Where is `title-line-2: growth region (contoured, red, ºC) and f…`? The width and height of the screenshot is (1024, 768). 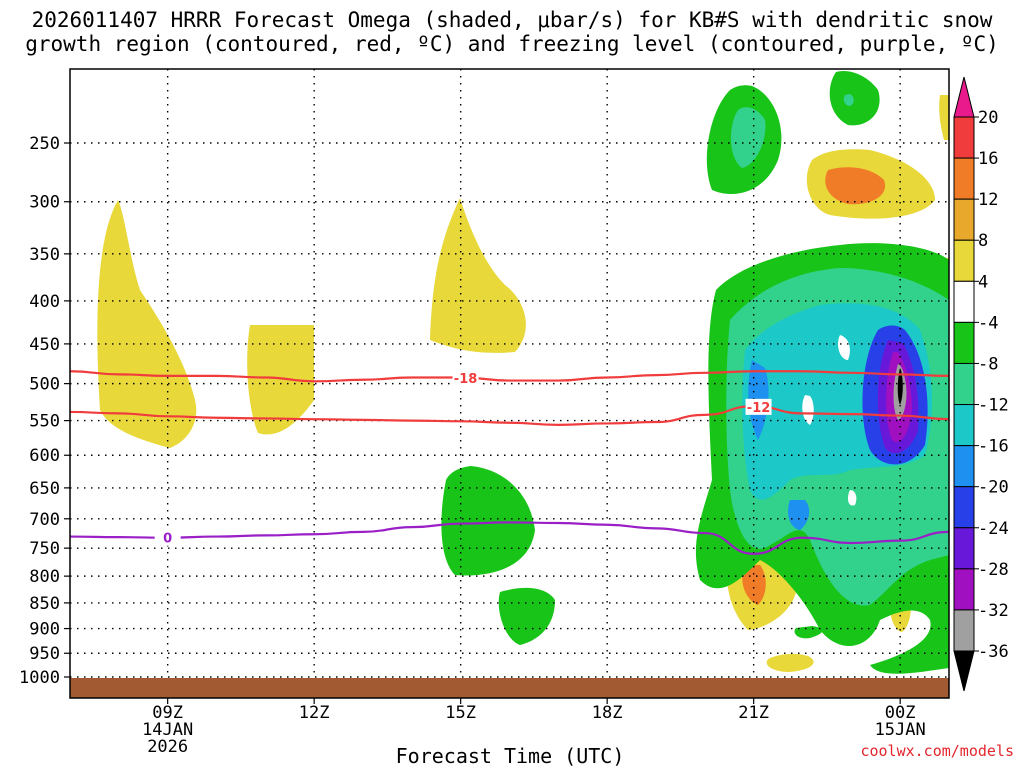
title-line-2: growth region (contoured, red, ºC) and f… is located at coordinates (512, 44).